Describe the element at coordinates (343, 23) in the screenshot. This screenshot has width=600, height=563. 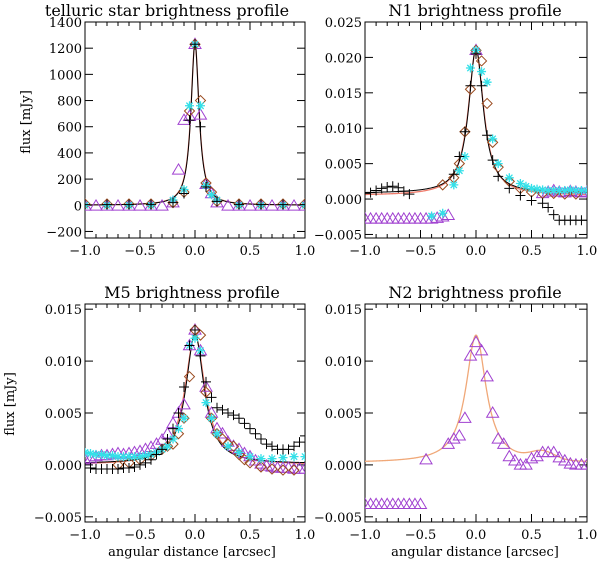
I see `y-tick-label: 0.025` at that location.